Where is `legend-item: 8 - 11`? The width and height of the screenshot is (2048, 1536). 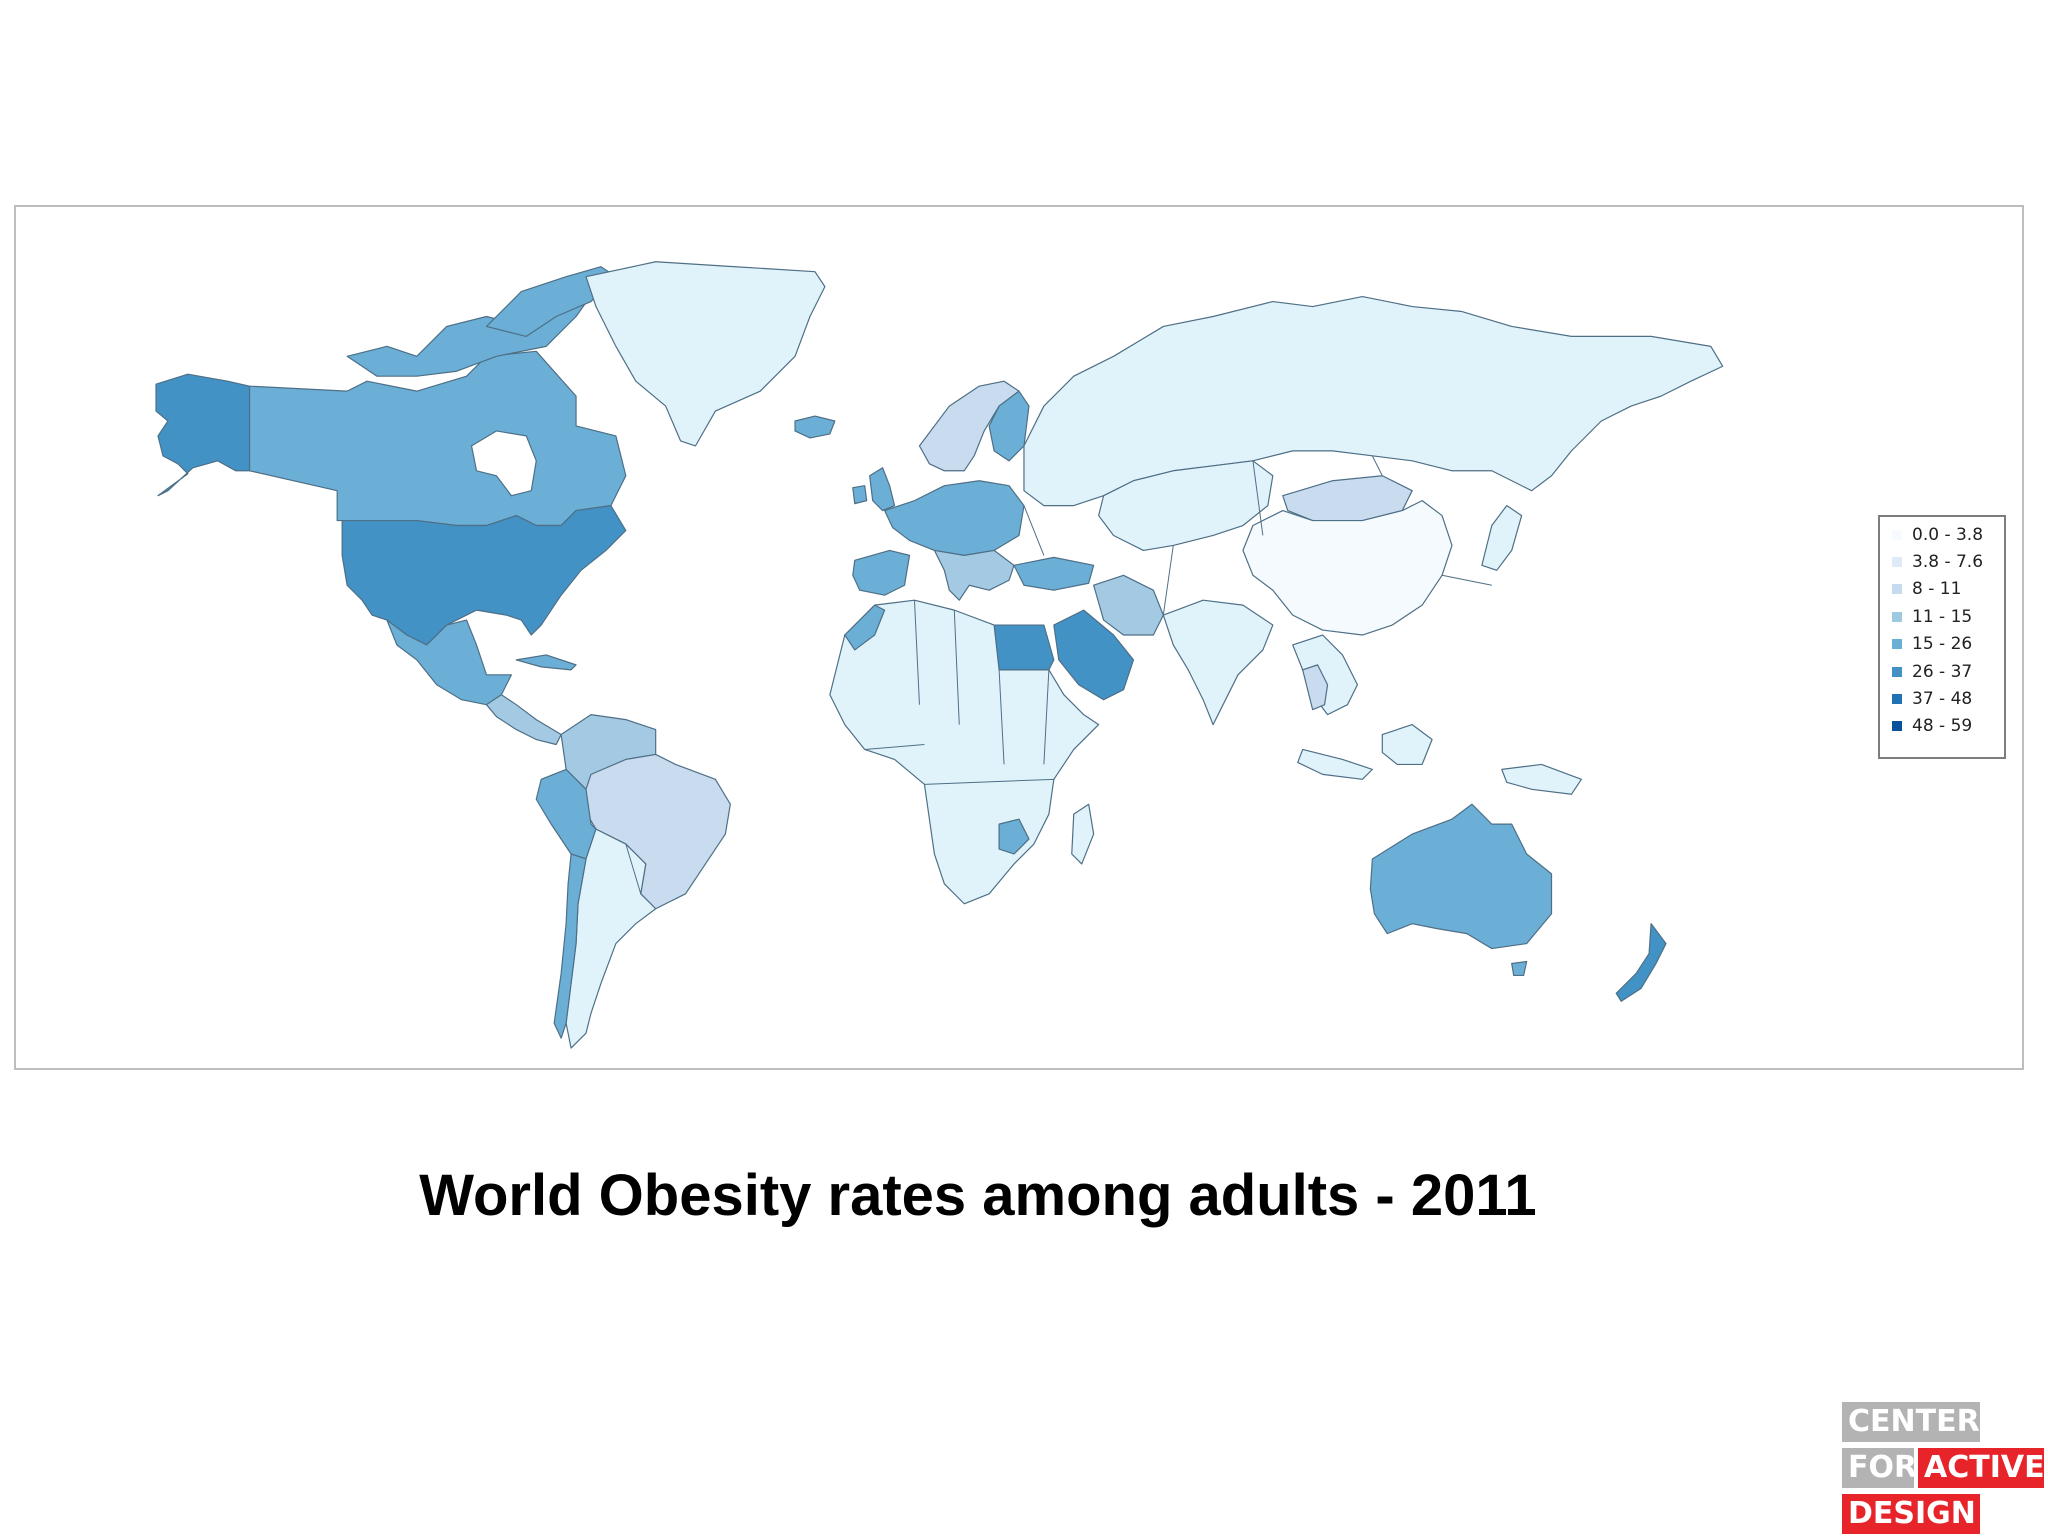 legend-item: 8 - 11 is located at coordinates (1942, 589).